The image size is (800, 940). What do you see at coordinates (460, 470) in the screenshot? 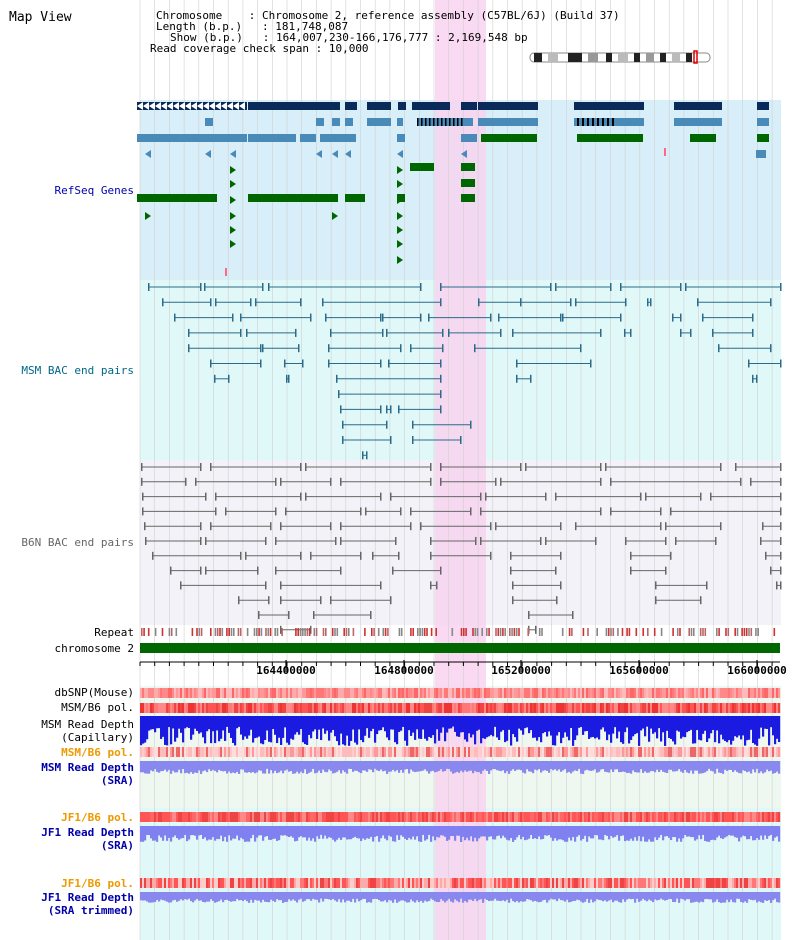
I see `selected-region-highlight` at bounding box center [460, 470].